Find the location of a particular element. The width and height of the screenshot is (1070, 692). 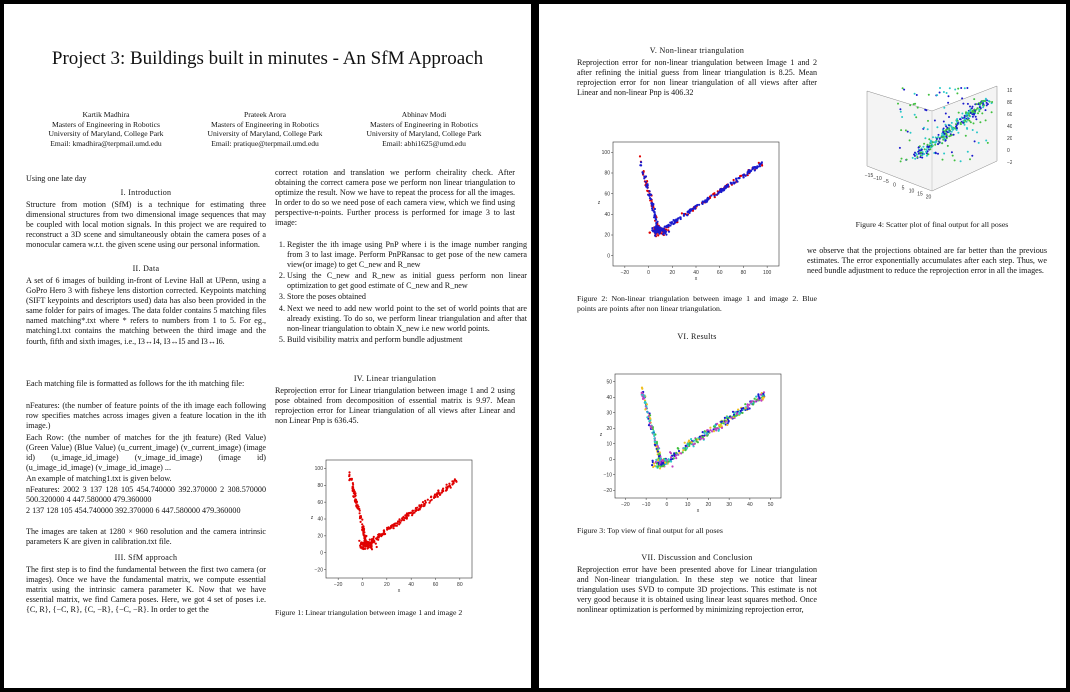

section-results-heading: VI. Results is located at coordinates (697, 336).